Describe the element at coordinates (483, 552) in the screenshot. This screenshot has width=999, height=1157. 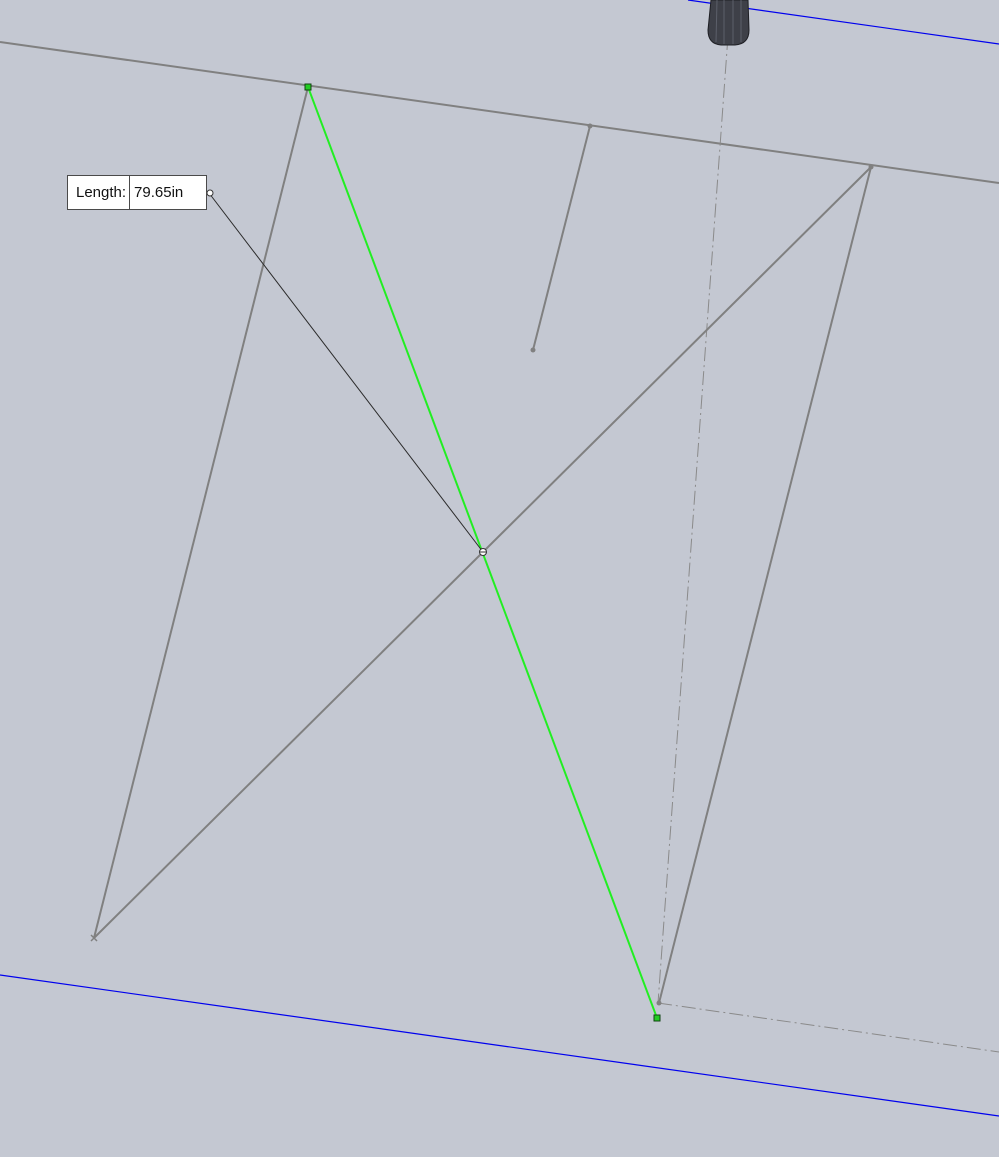
I see `midpoint-marker` at that location.